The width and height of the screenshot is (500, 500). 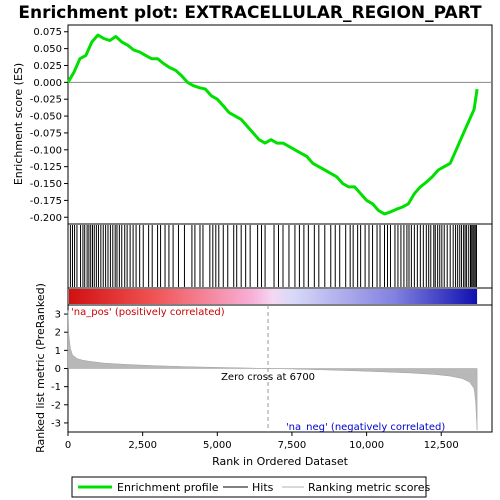 What do you see at coordinates (56, 405) in the screenshot?
I see `ranked-y-tick-label: -2` at bounding box center [56, 405].